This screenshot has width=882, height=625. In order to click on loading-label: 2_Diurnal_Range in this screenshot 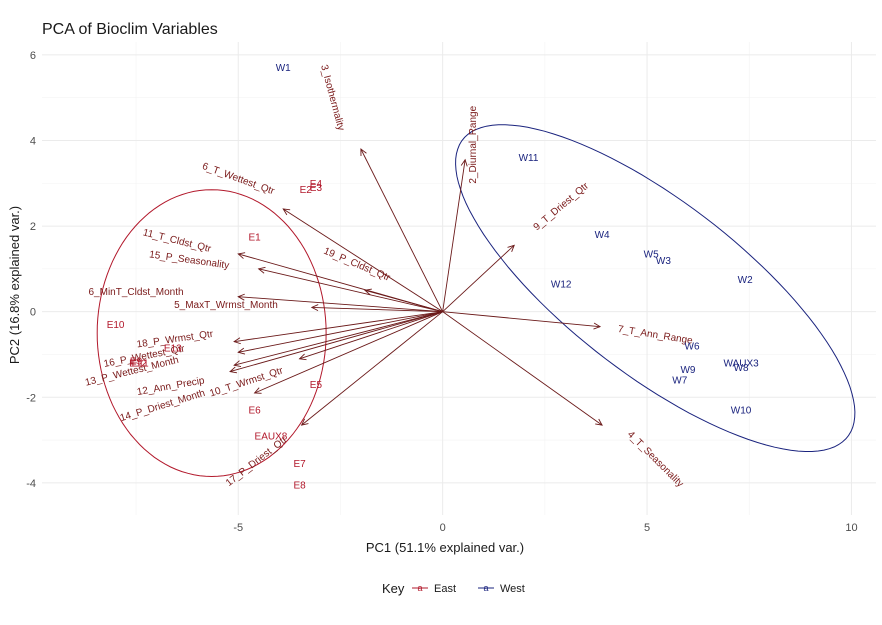, I will do `click(473, 144)`.